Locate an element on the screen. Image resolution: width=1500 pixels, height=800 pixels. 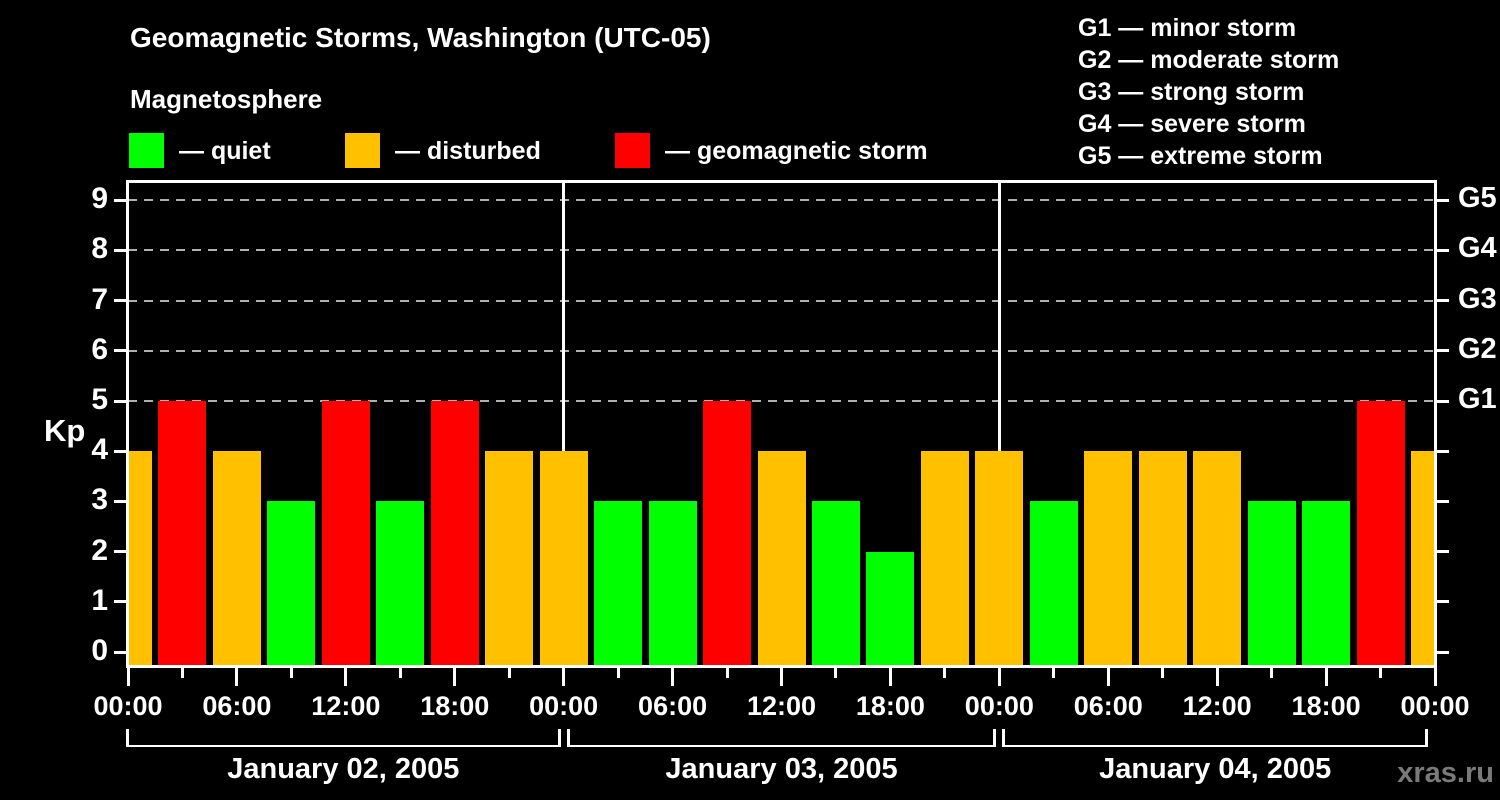
plot-border-top is located at coordinates (781, 181).